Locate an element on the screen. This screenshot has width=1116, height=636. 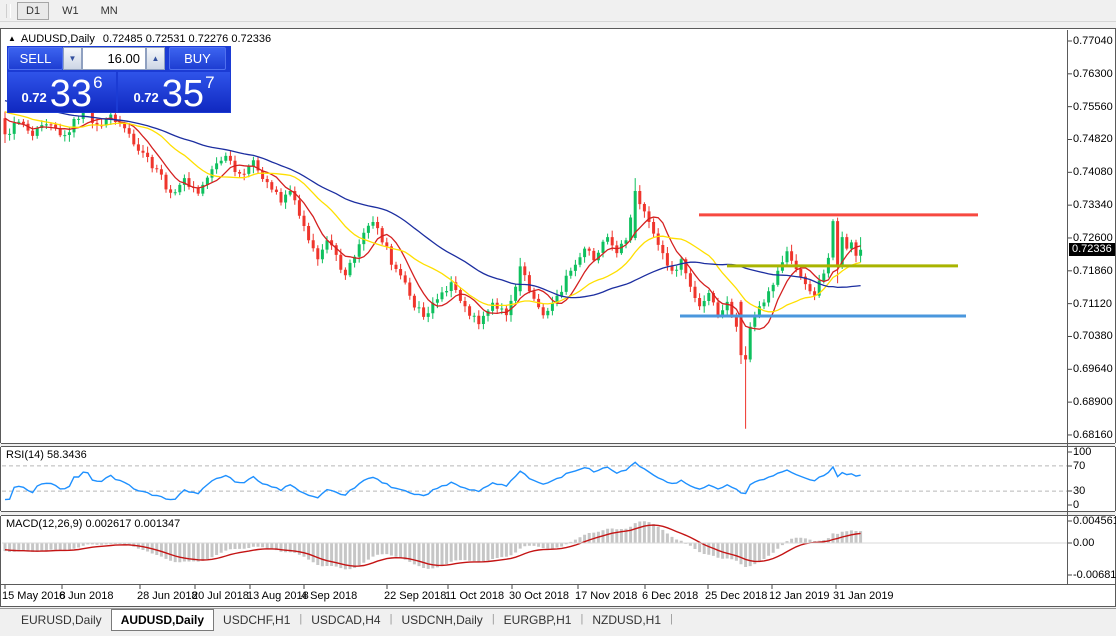
buy-price-display: 0.72 35 7 is located at coordinates (174, 93).